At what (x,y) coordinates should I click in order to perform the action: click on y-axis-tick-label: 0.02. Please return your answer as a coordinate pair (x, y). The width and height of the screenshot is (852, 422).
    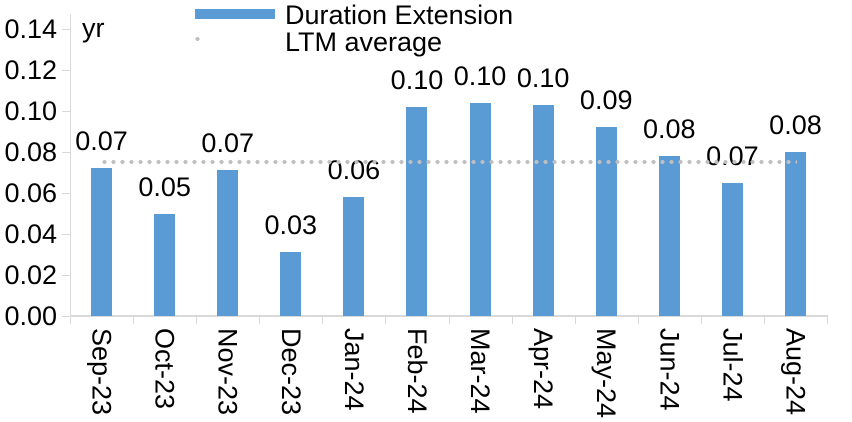
    Looking at the image, I should click on (30, 275).